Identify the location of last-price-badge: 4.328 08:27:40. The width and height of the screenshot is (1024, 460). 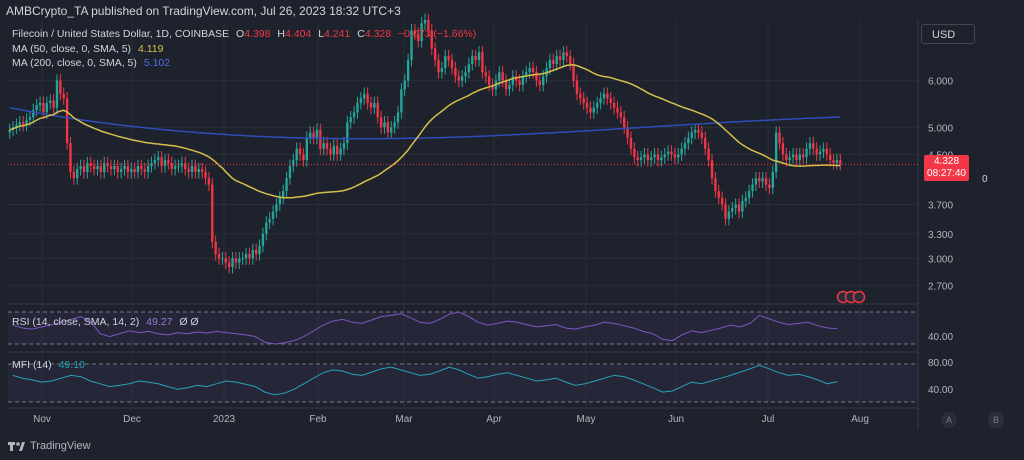
(946, 168).